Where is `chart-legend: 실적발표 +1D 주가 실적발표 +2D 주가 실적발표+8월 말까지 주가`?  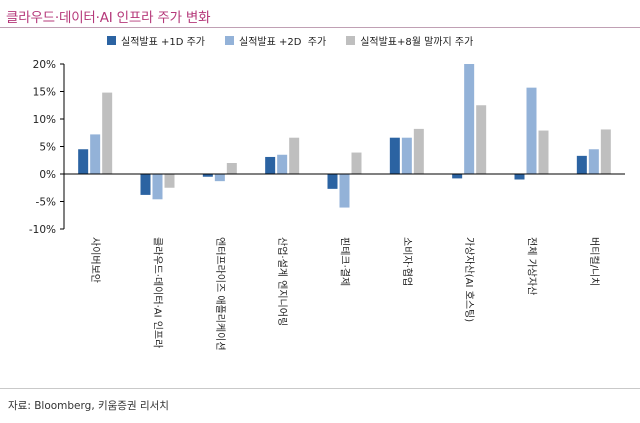 chart-legend: 실적발표 +1D 주가 실적발표 +2D 주가 실적발표+8월 말까지 주가 is located at coordinates (290, 40).